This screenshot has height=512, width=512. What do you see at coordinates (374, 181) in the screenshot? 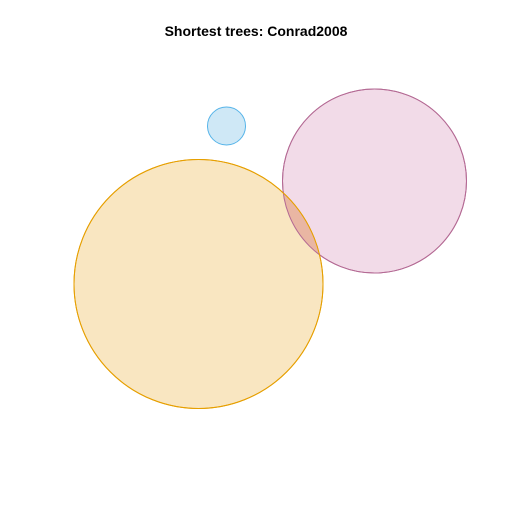
I see `venn-circle-pink-outline` at bounding box center [374, 181].